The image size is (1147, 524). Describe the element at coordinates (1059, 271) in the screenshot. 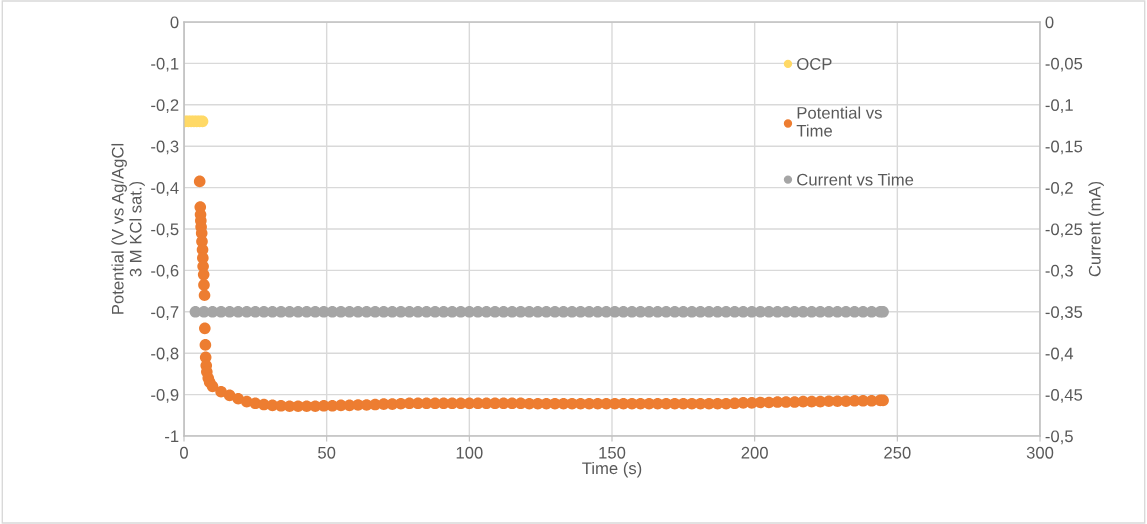

I see `y2-tick-label: -0,3` at that location.